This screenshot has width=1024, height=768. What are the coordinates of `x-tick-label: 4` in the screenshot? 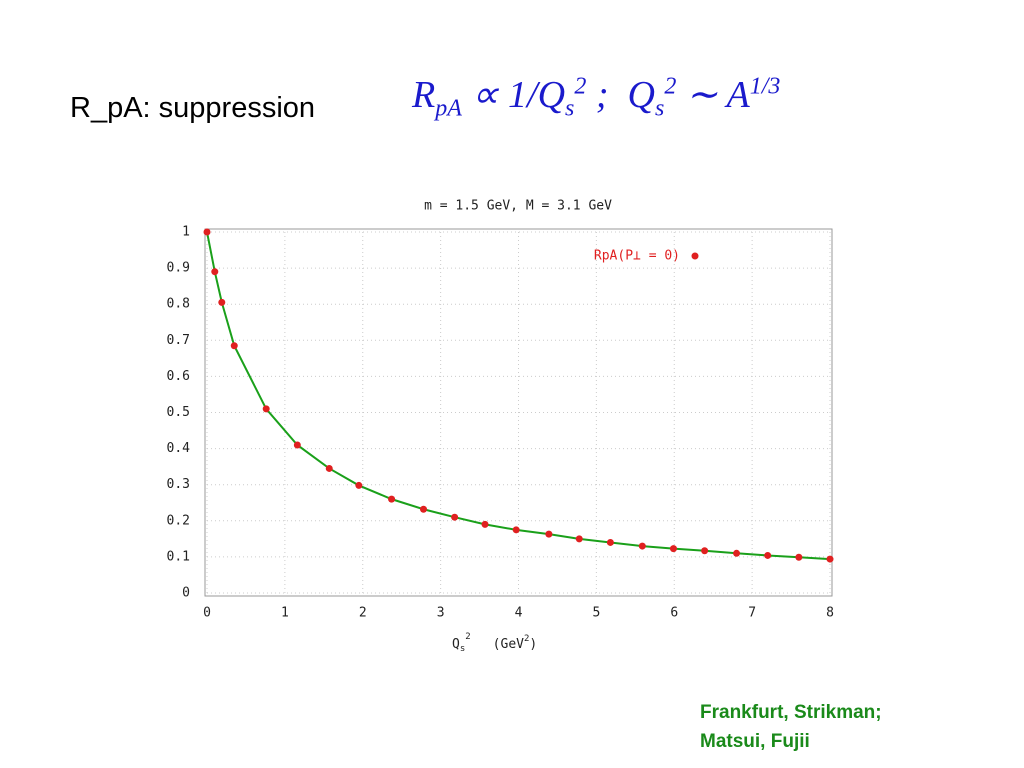 It's located at (519, 613).